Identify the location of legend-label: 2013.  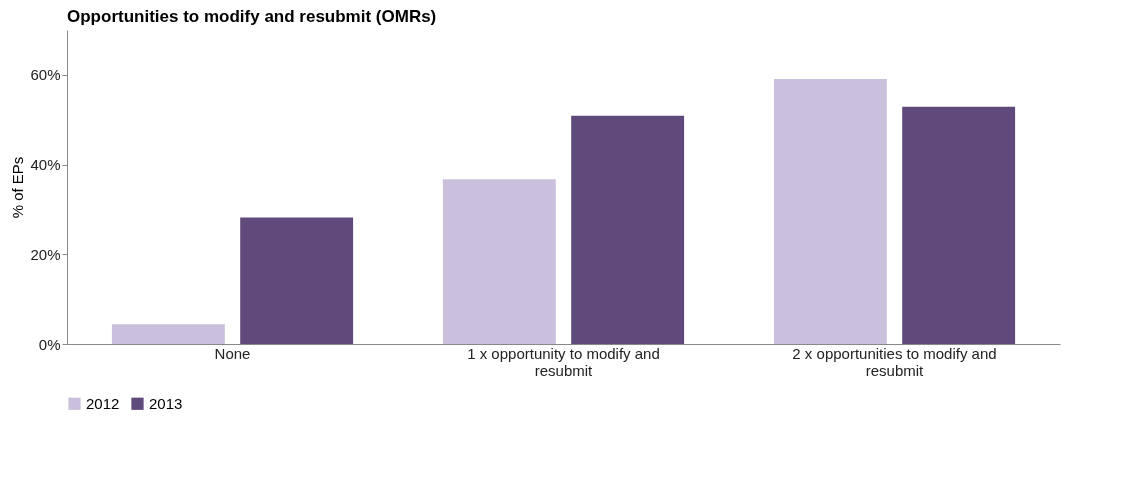
(166, 403).